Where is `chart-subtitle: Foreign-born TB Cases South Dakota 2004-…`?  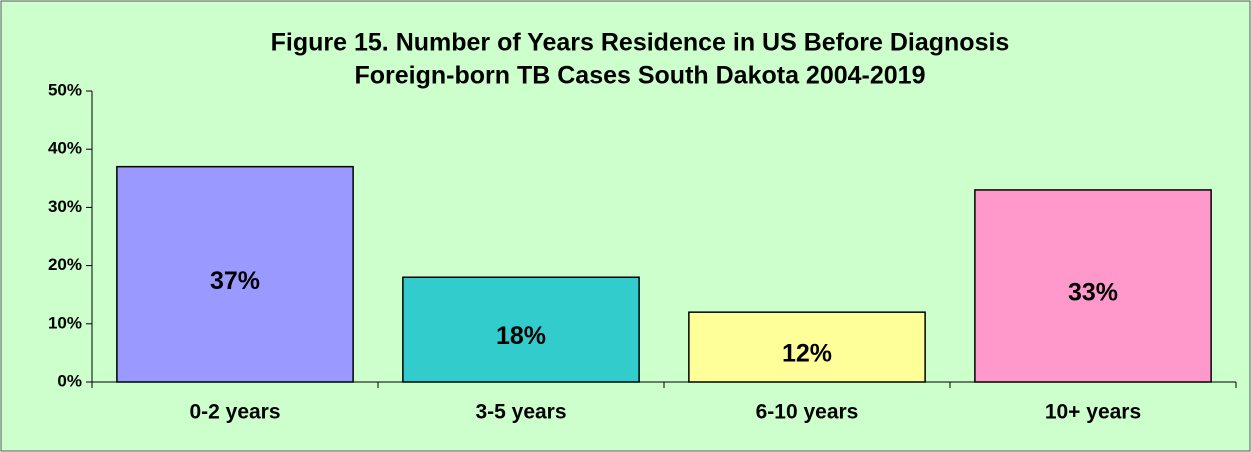
chart-subtitle: Foreign-born TB Cases South Dakota 2004-… is located at coordinates (640, 76).